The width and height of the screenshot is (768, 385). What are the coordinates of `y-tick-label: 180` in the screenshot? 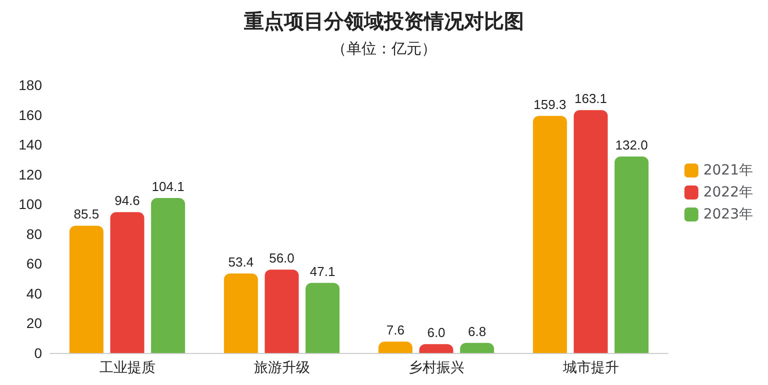 It's located at (30, 85).